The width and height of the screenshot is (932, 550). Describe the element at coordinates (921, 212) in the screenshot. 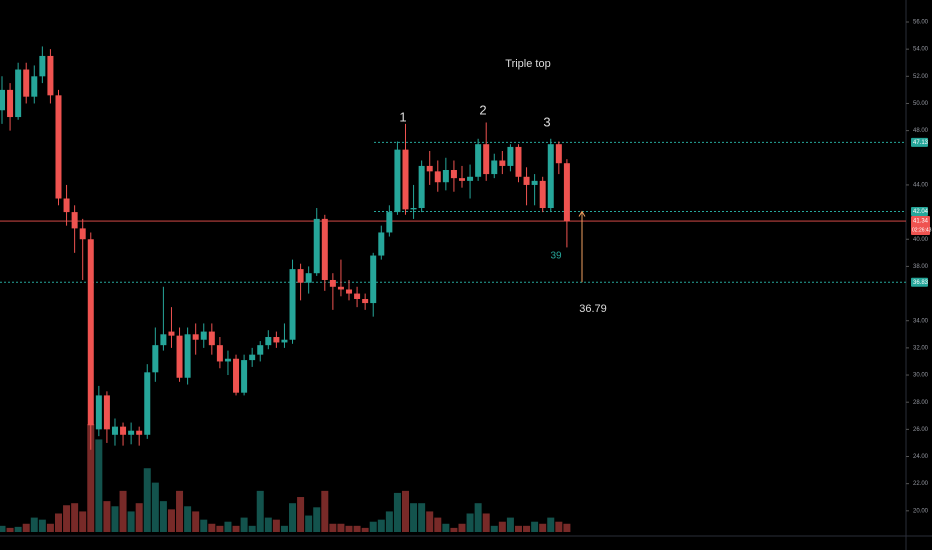

I see `level-label: 42.04` at that location.